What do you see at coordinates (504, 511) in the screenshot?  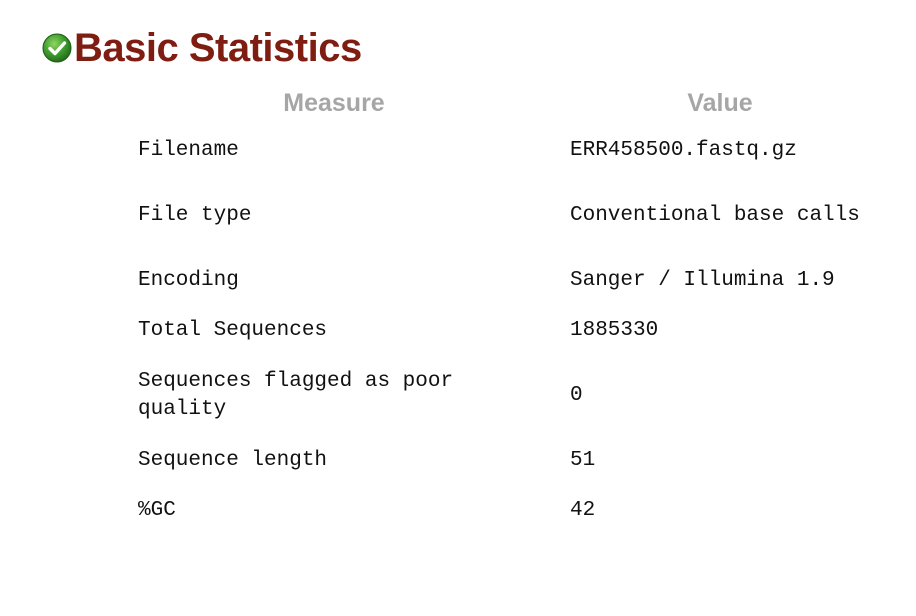 I see `table-row: %GC 42` at bounding box center [504, 511].